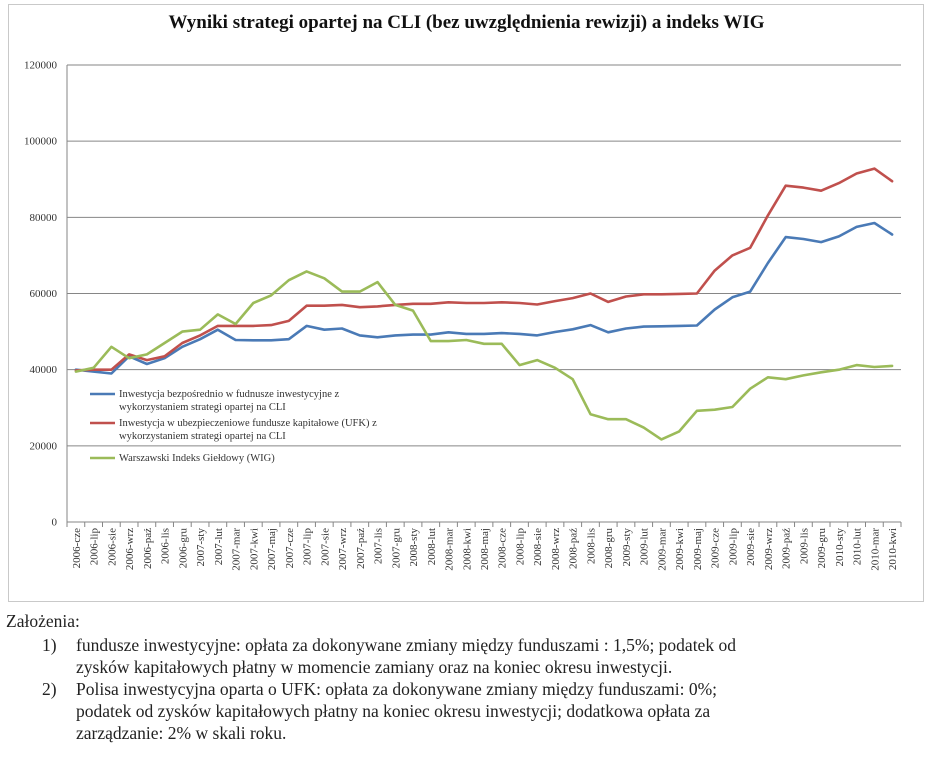 The height and width of the screenshot is (771, 933). Describe the element at coordinates (609, 548) in the screenshot. I see `x-tick-label: 2008-gru` at that location.